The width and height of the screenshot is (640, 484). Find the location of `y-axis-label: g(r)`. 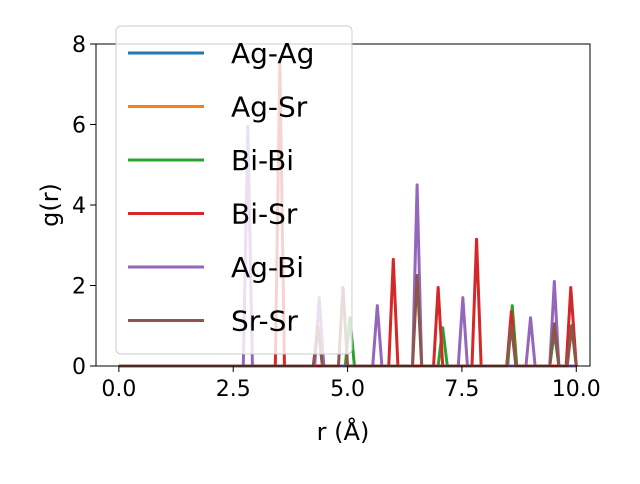

y-axis-label: g(r) is located at coordinates (50, 205).